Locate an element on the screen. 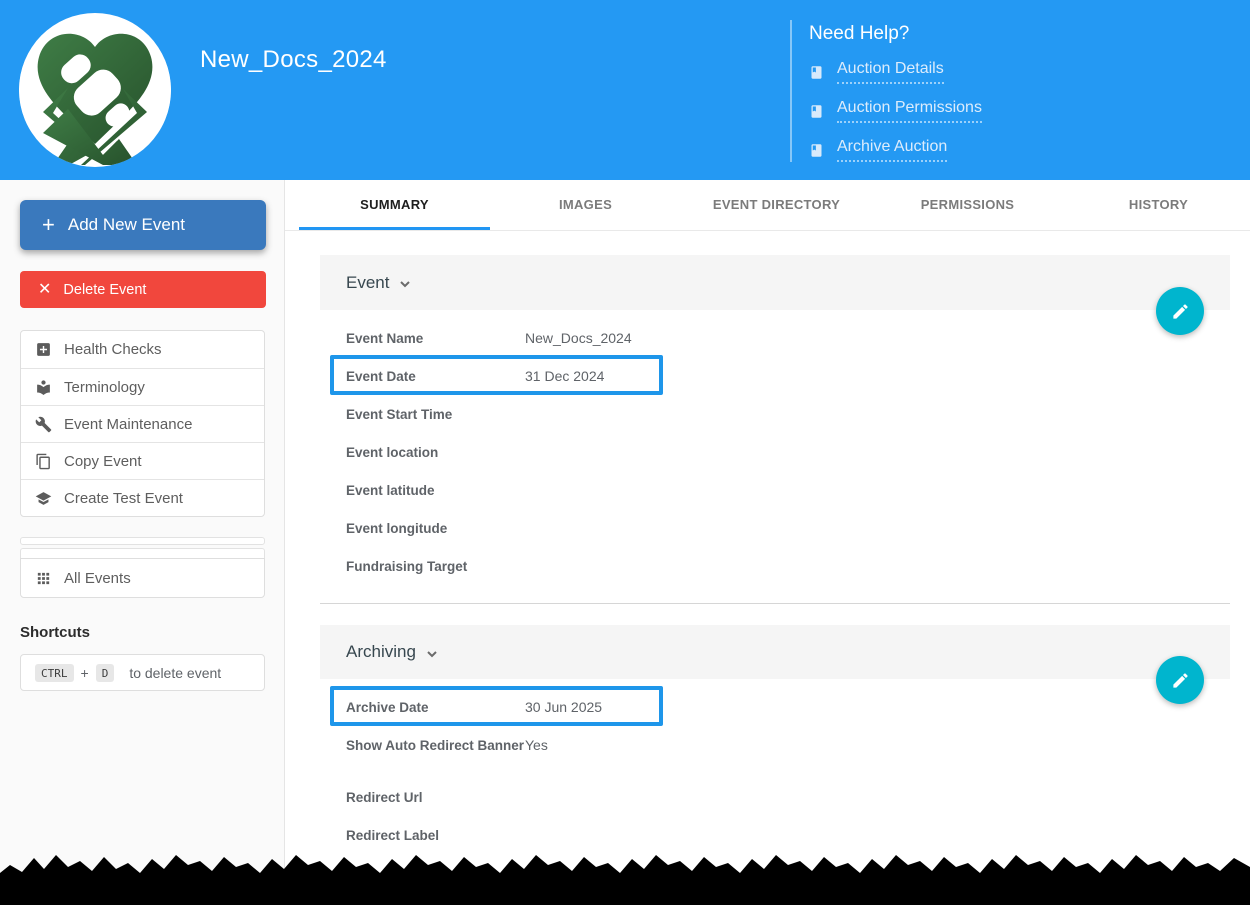  add-new-event-label: Add New Event is located at coordinates (126, 224).